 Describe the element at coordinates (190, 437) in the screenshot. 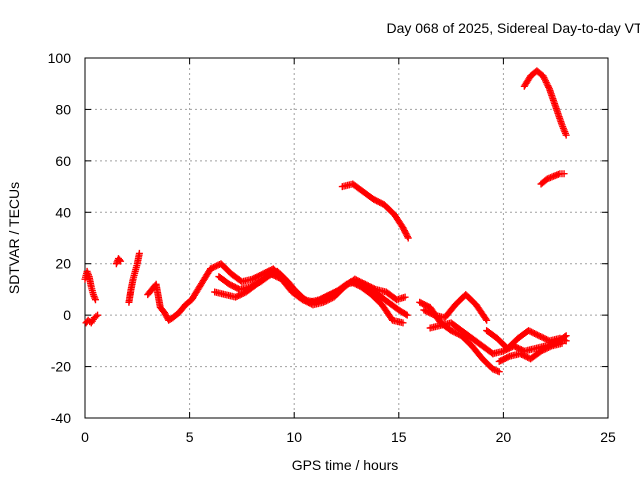

I see `x-tick-label: 5` at that location.